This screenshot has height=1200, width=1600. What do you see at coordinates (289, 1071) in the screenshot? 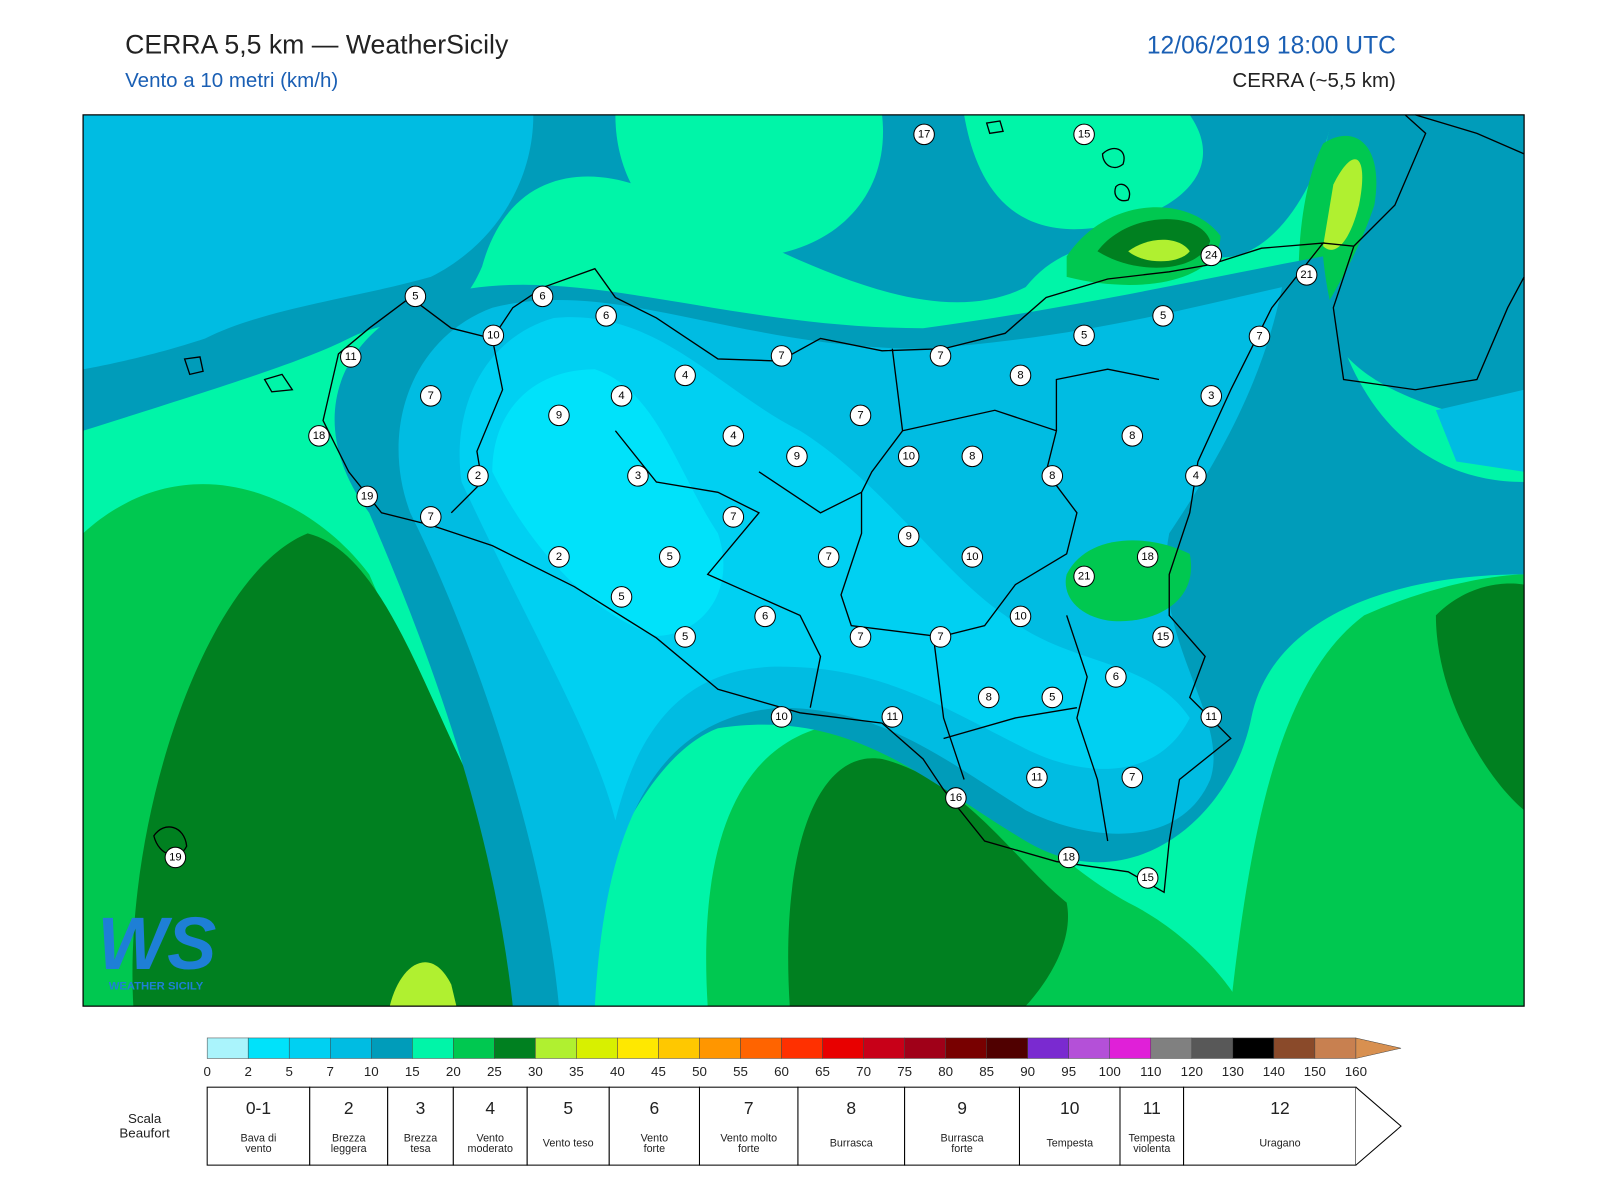
I see `colorbar-tick-label: 5` at bounding box center [289, 1071].